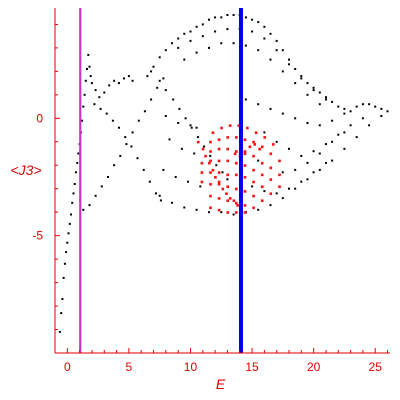 The width and height of the screenshot is (400, 400). Describe the element at coordinates (39, 118) in the screenshot. I see `y-tick-label: 0` at that location.